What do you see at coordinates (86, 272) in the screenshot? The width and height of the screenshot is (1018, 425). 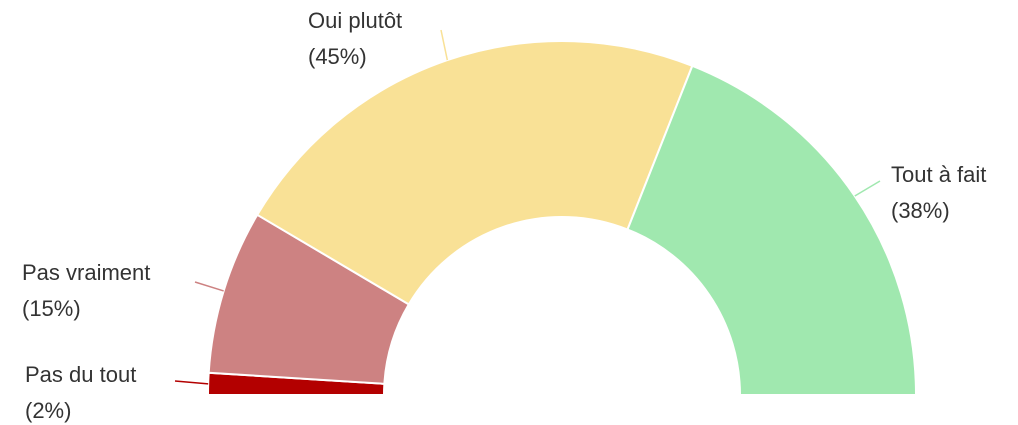 I see `slice-label: Pas vraiment` at bounding box center [86, 272].